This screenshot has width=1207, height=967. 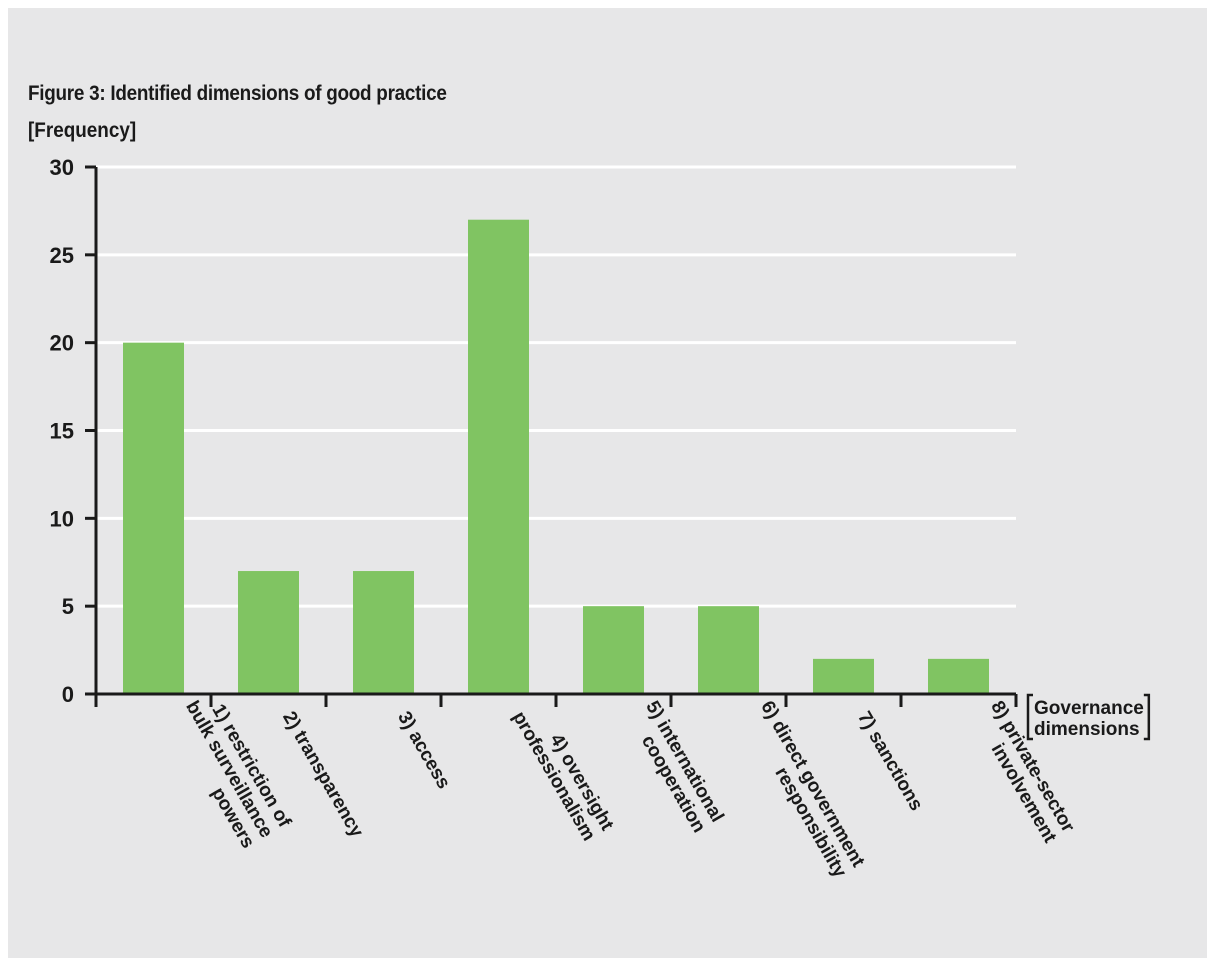 I want to click on y-tick-label: 30, so click(x=62, y=167).